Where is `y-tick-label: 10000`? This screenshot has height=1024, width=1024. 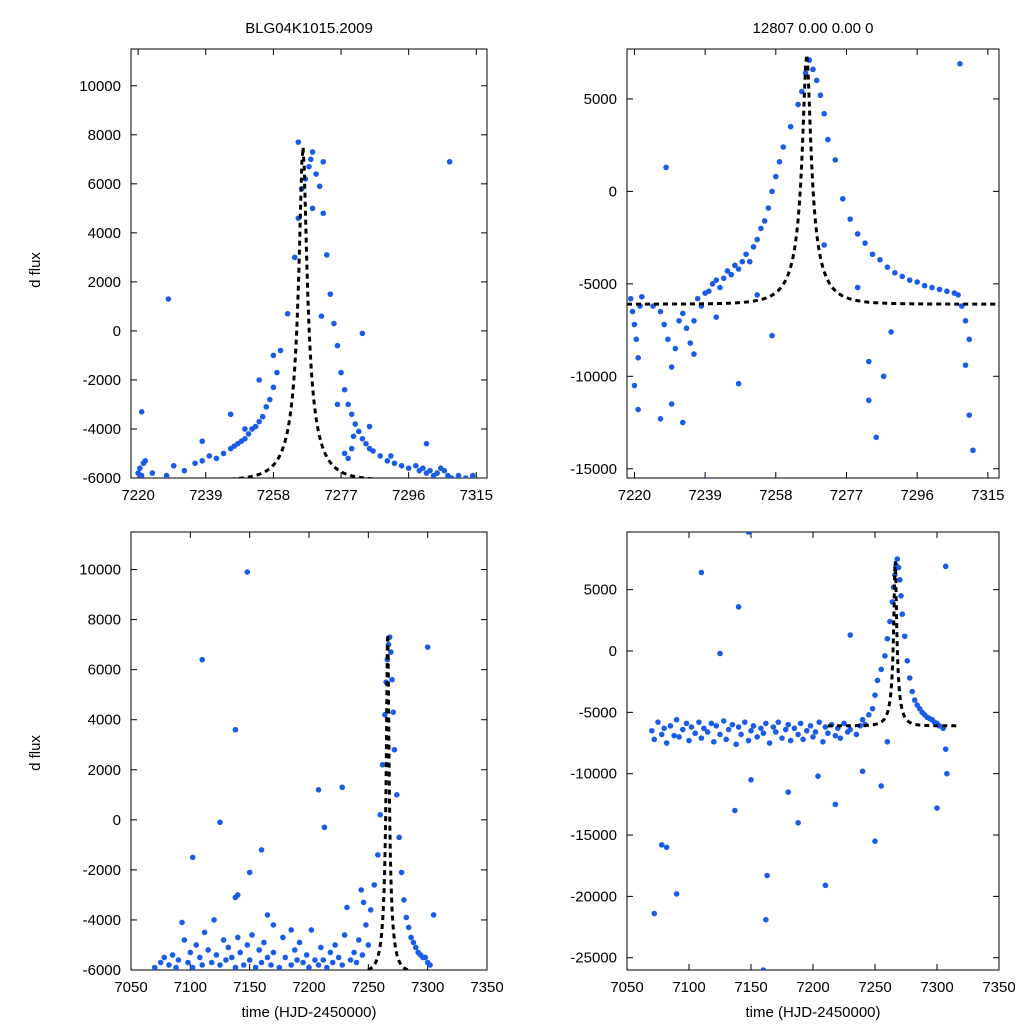 y-tick-label: 10000 is located at coordinates (100, 570).